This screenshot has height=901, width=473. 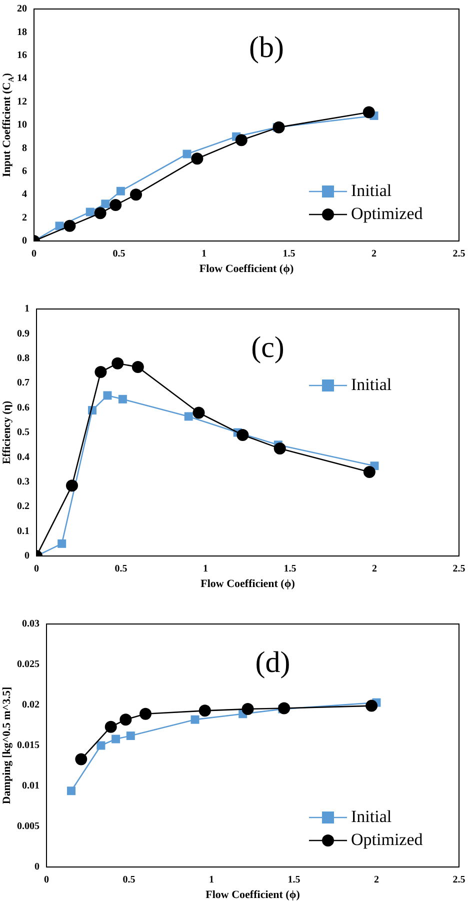 I want to click on y-tick-label: 8, so click(x=24, y=148).